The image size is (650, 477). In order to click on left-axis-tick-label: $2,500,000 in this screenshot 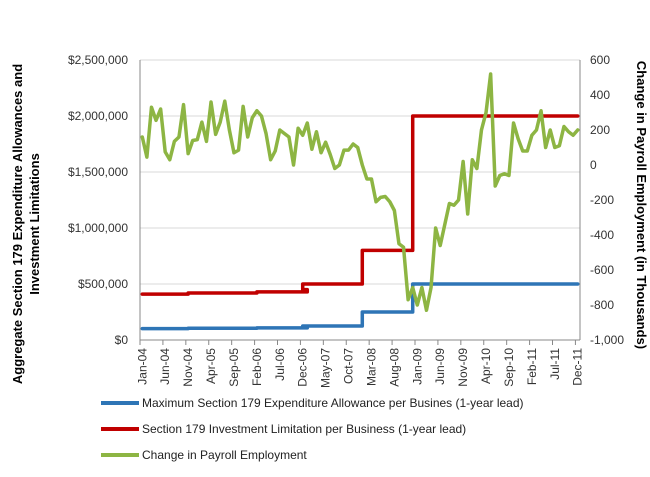, I will do `click(98, 60)`.